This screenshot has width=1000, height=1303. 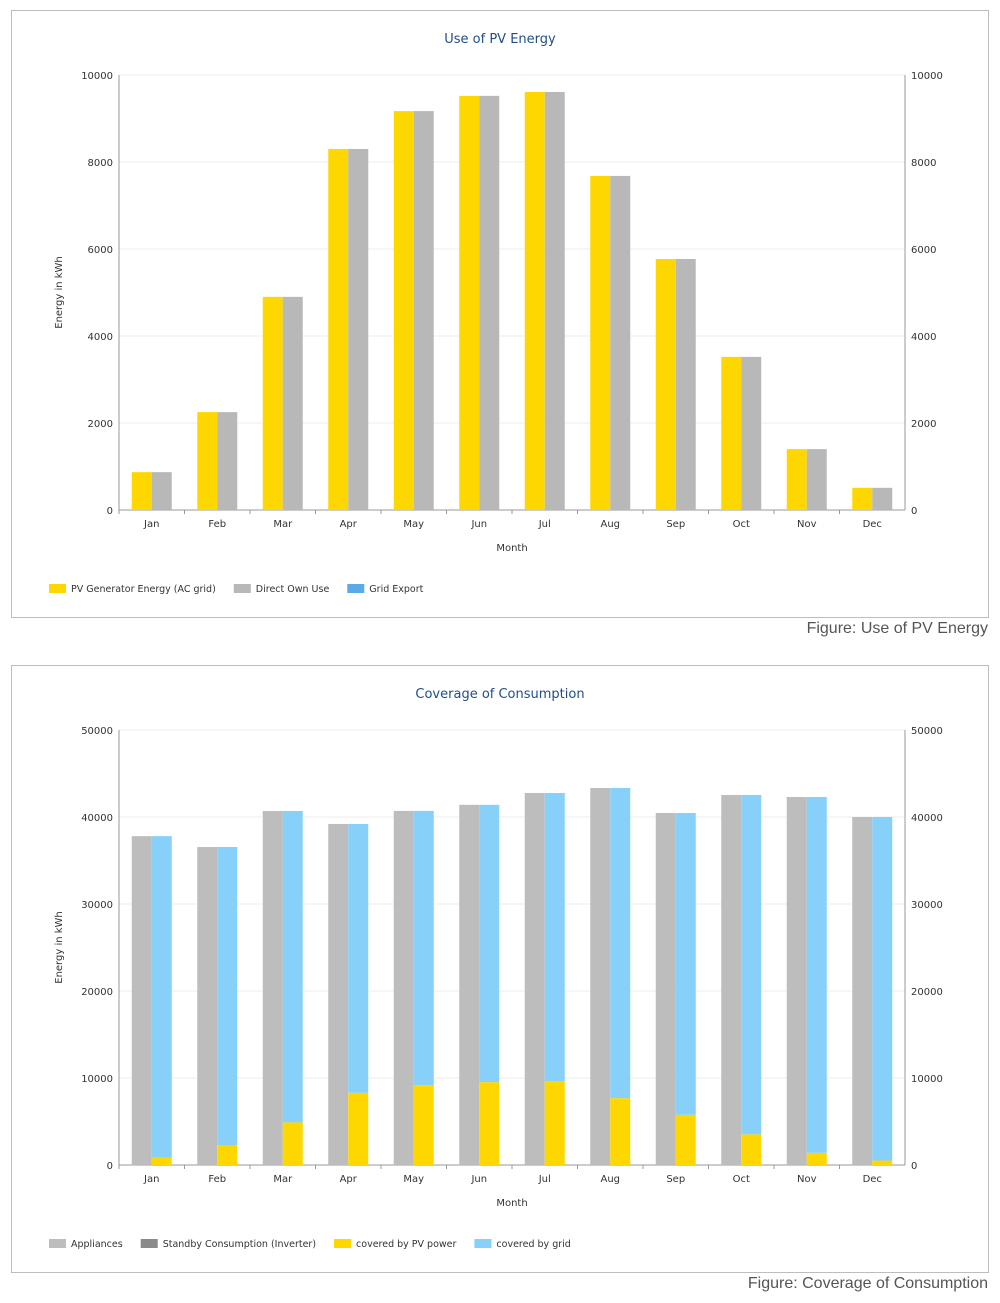 What do you see at coordinates (500, 39) in the screenshot?
I see `chart-title: Use of PV Energy` at bounding box center [500, 39].